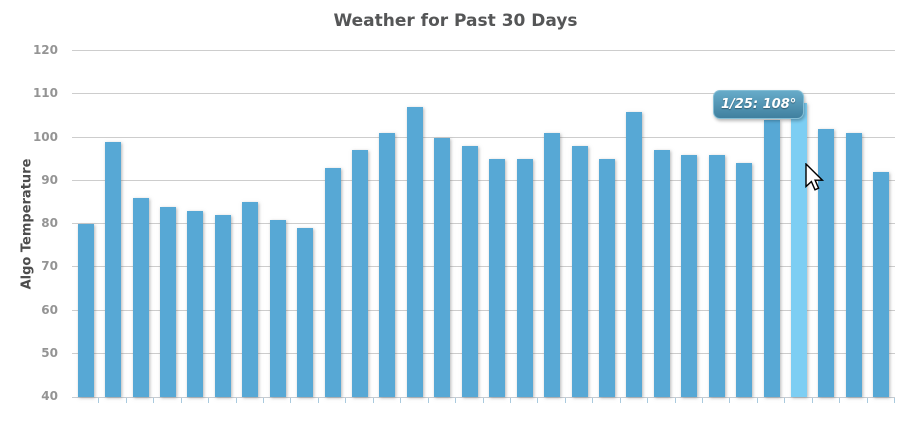  What do you see at coordinates (45, 93) in the screenshot?
I see `y-tick-label-110: 110` at bounding box center [45, 93].